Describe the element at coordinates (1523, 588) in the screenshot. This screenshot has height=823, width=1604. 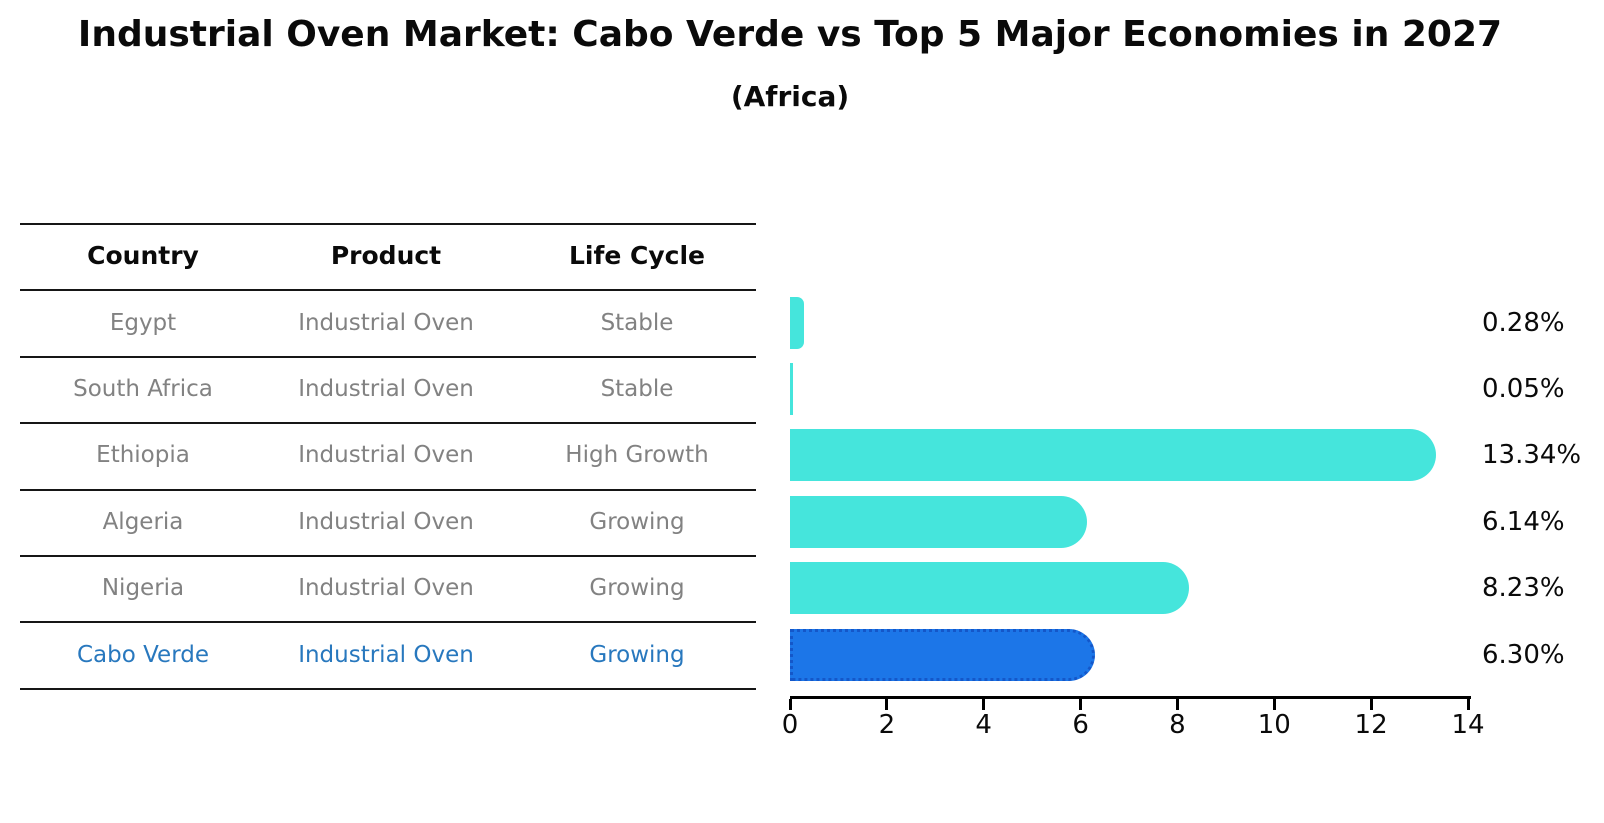
I see `value-label: 8.23%` at that location.